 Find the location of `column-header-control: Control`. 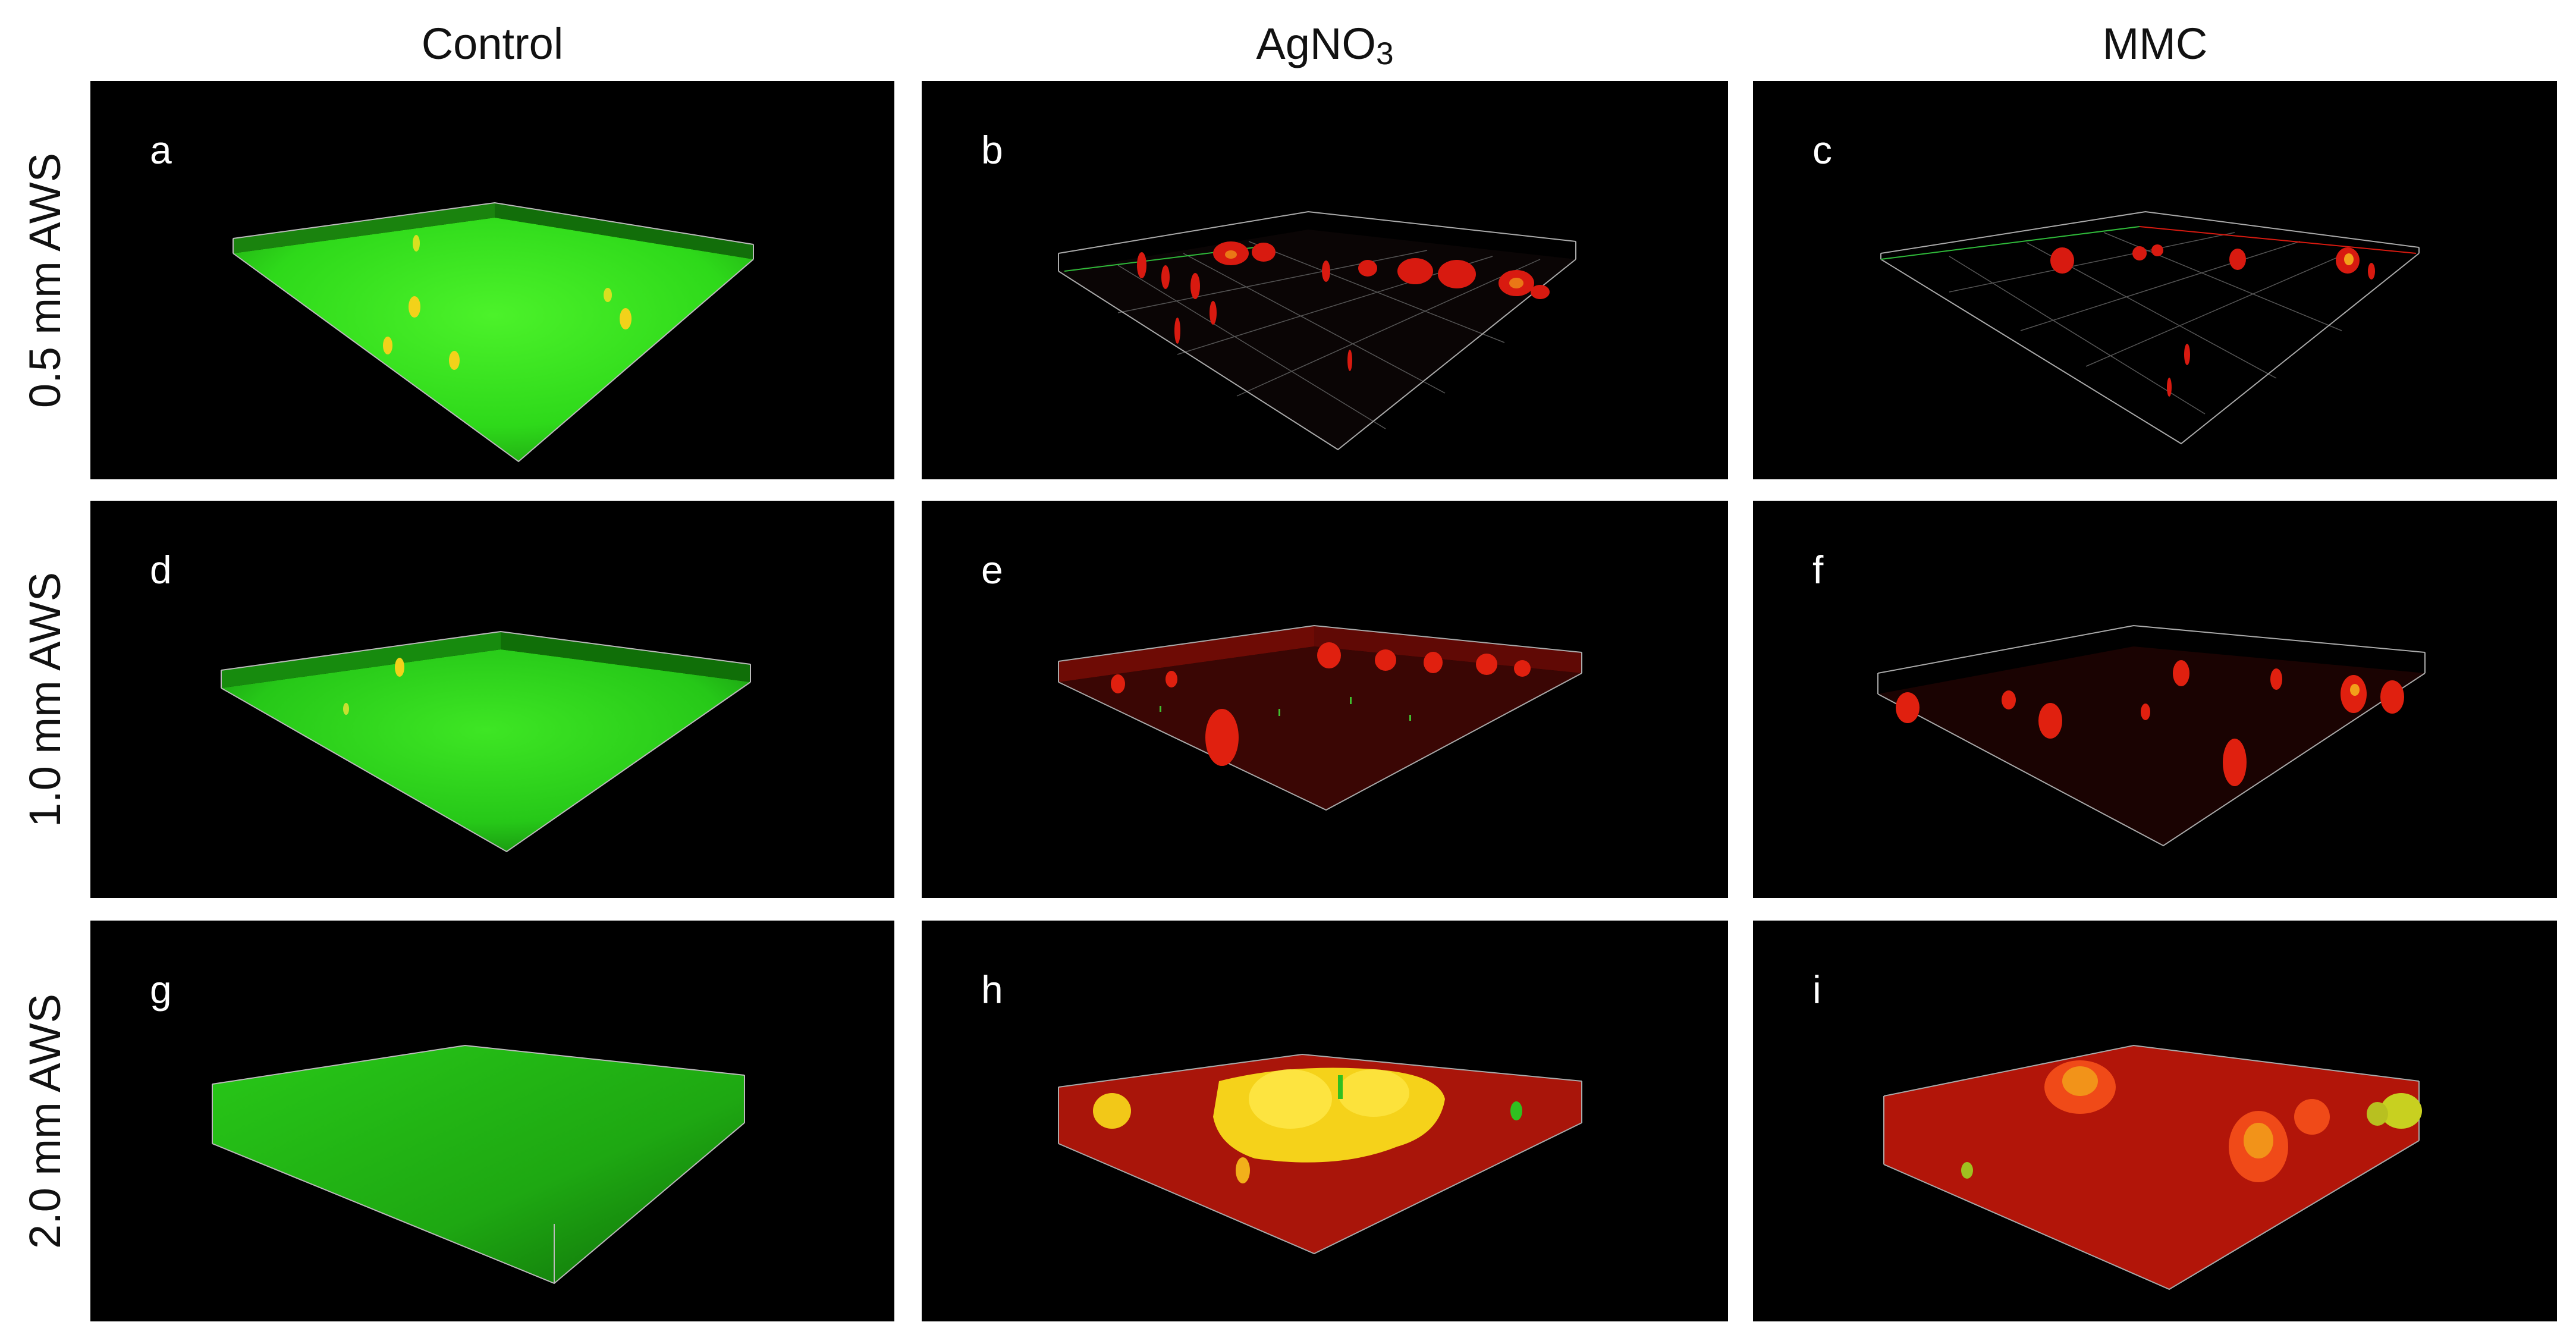

column-header-control: Control is located at coordinates (492, 43).